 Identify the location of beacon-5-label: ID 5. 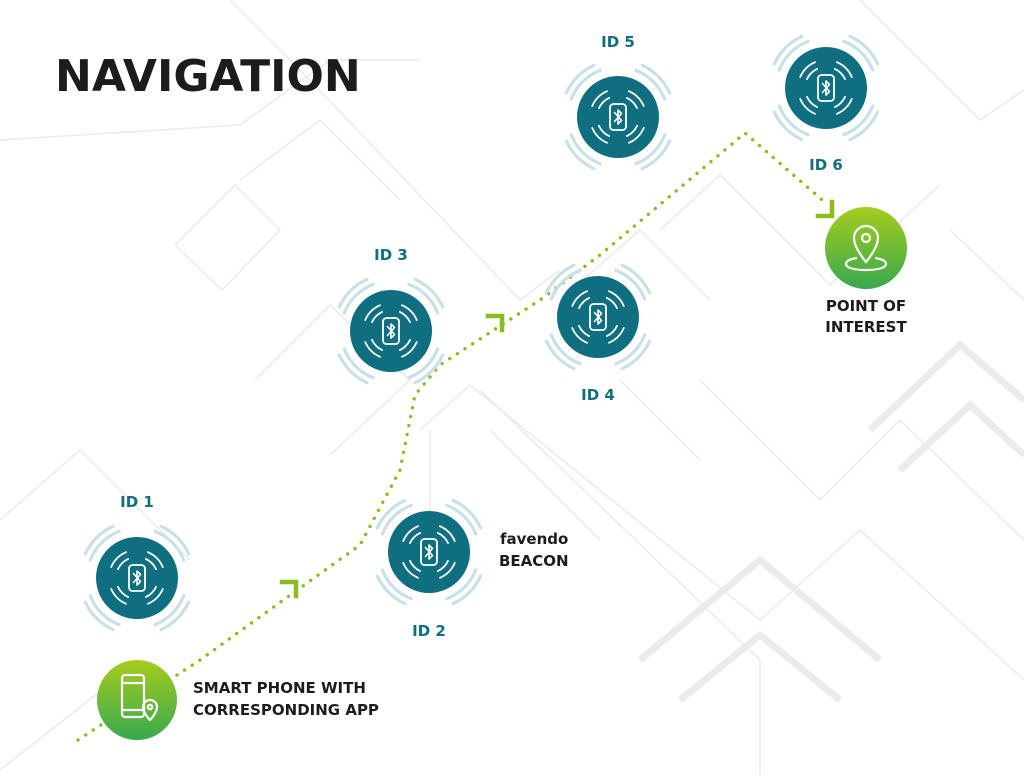
(618, 42).